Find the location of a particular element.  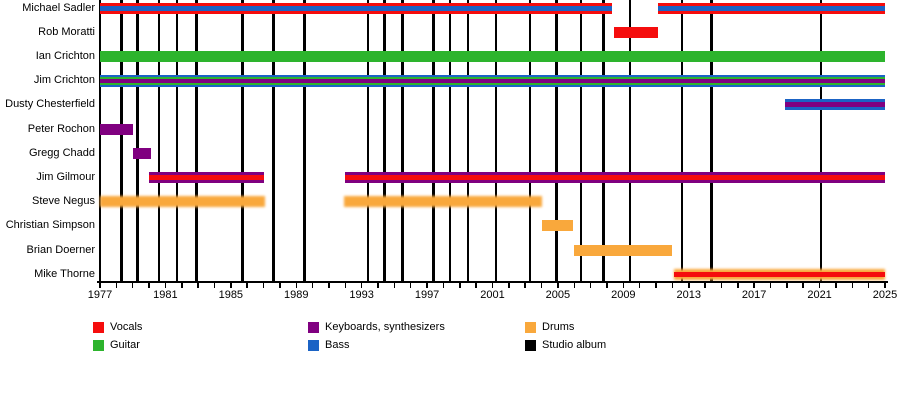

axis-tick-label: 2017 is located at coordinates (754, 295).